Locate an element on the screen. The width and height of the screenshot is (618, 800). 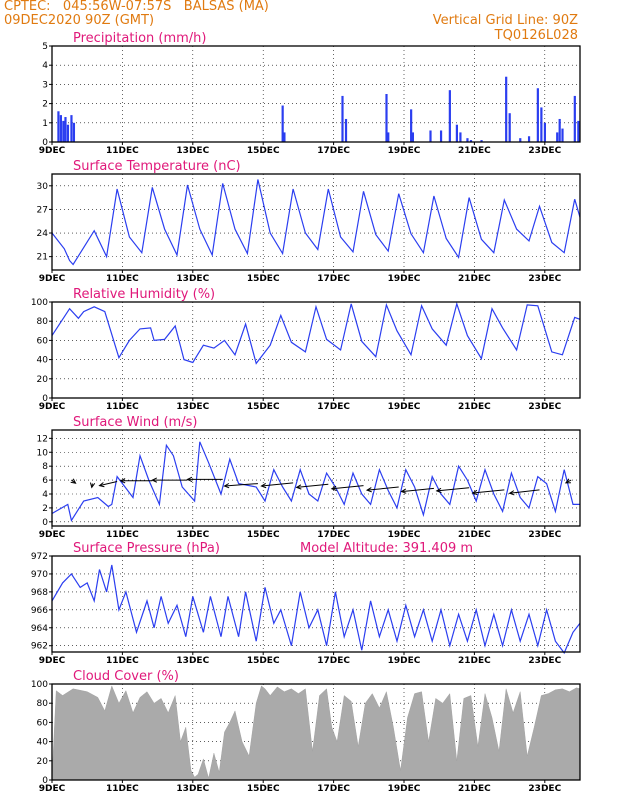
y-tick-label: 966 is located at coordinates (39, 611).